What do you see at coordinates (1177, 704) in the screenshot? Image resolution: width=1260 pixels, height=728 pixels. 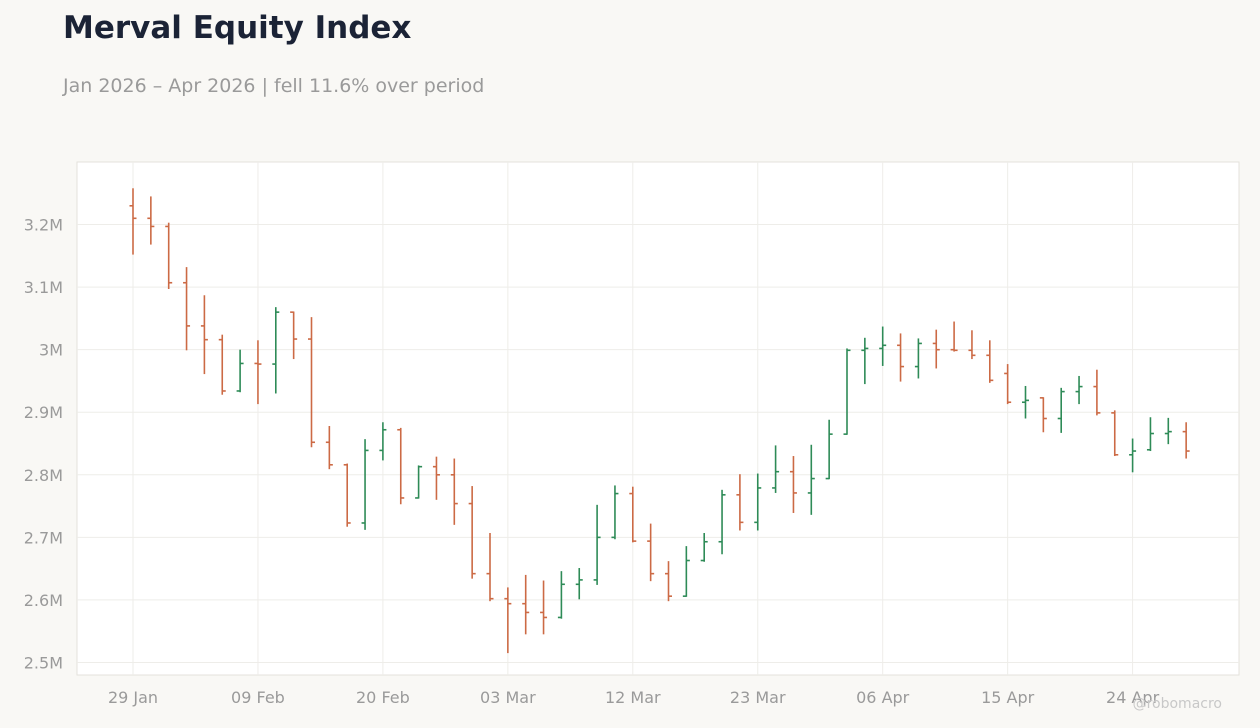 I see `watermark: @robomacro` at bounding box center [1177, 704].